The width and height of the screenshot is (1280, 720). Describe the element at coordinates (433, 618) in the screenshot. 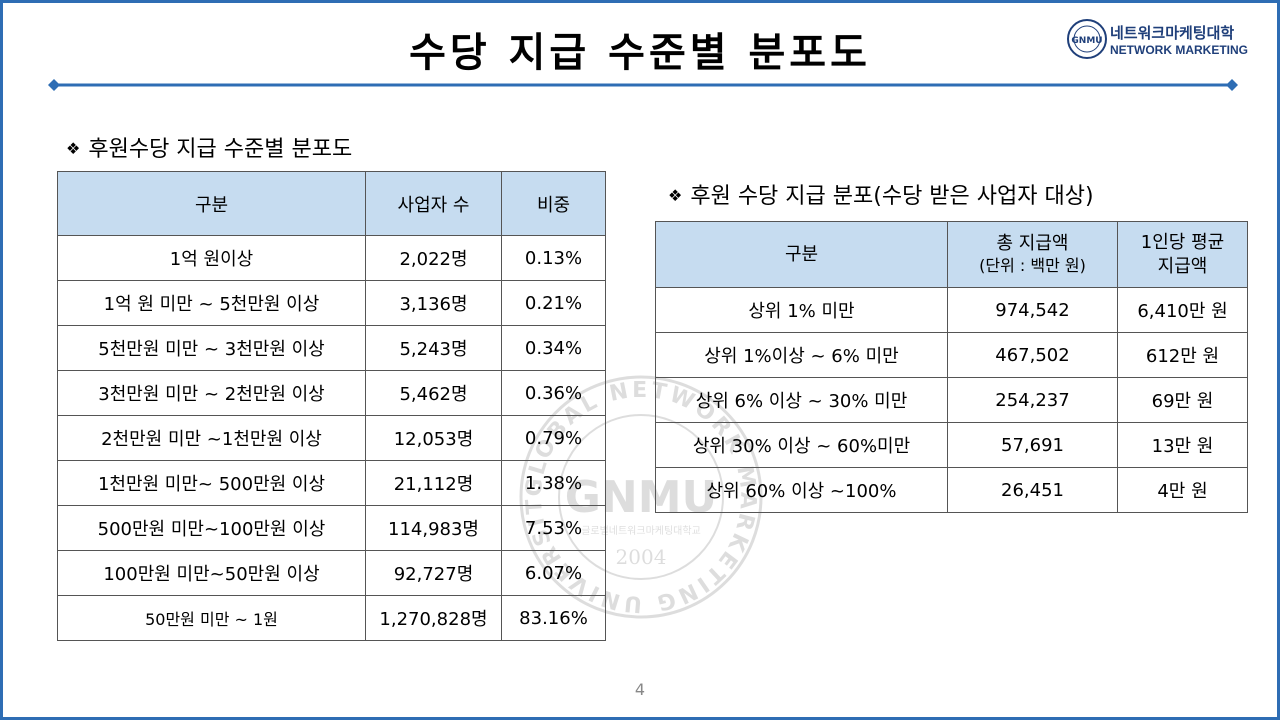

I see `row-count: 1,270,828명` at that location.